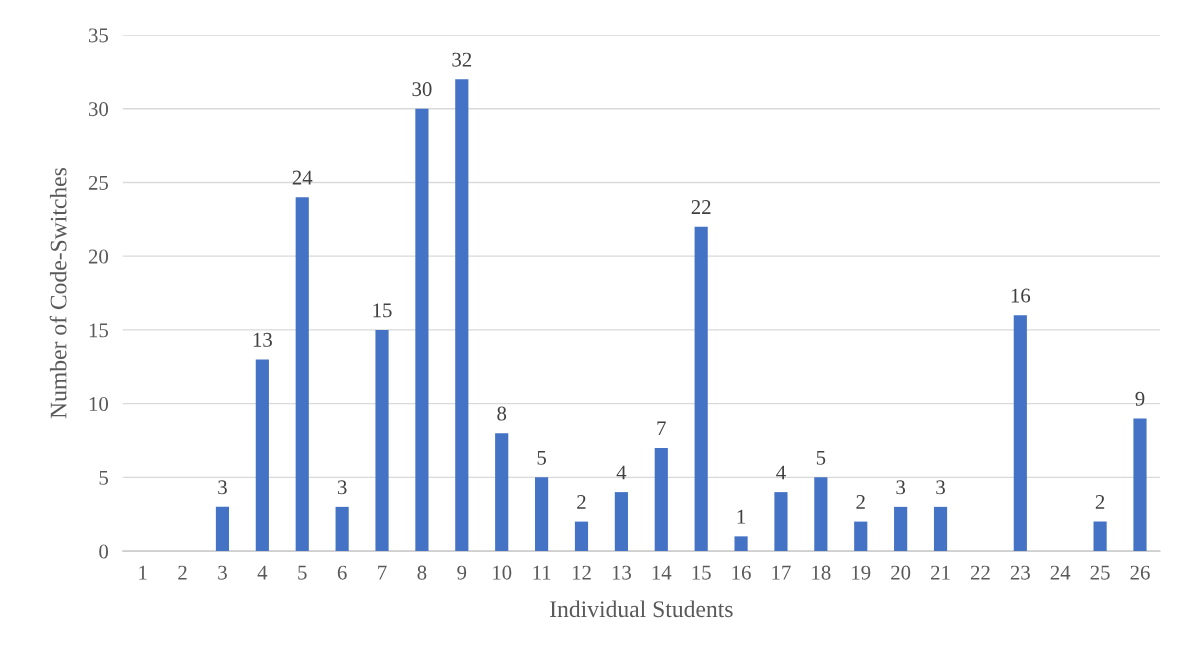 This screenshot has width=1180, height=660. What do you see at coordinates (422, 572) in the screenshot?
I see `x-tick-label: 8` at bounding box center [422, 572].